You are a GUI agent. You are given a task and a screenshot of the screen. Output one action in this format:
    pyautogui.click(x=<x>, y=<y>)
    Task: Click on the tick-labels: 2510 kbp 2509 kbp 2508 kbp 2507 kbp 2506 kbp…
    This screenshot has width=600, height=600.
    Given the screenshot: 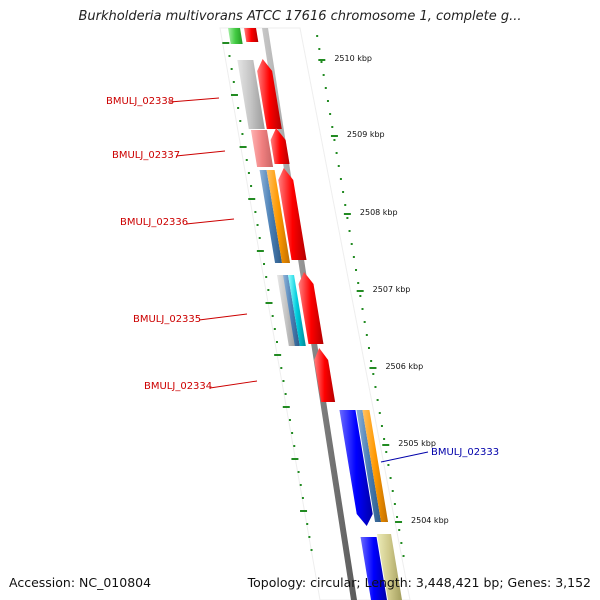 What is the action you would take?
    pyautogui.click(x=391, y=289)
    